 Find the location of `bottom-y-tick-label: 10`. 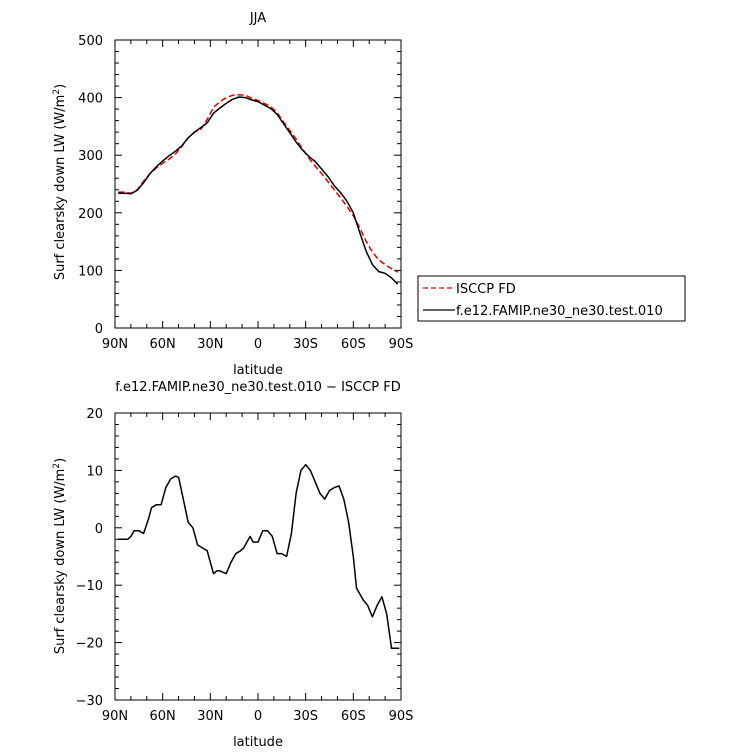

bottom-y-tick-label: 10 is located at coordinates (94, 471).